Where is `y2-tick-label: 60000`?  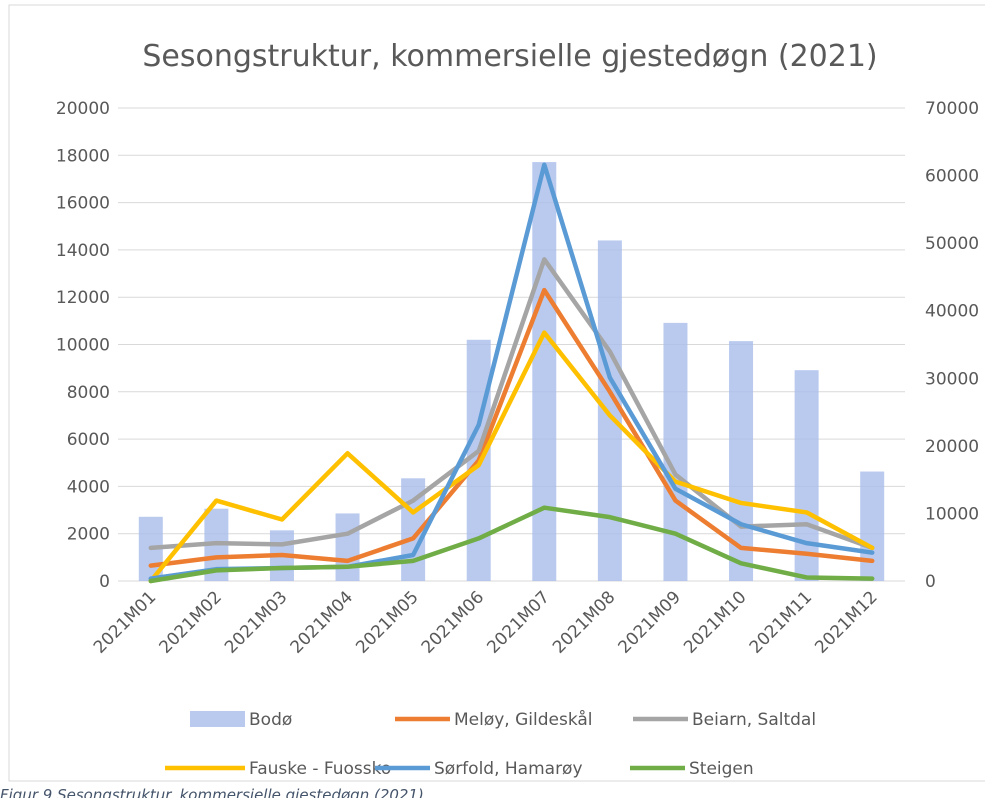 y2-tick-label: 60000 is located at coordinates (952, 177).